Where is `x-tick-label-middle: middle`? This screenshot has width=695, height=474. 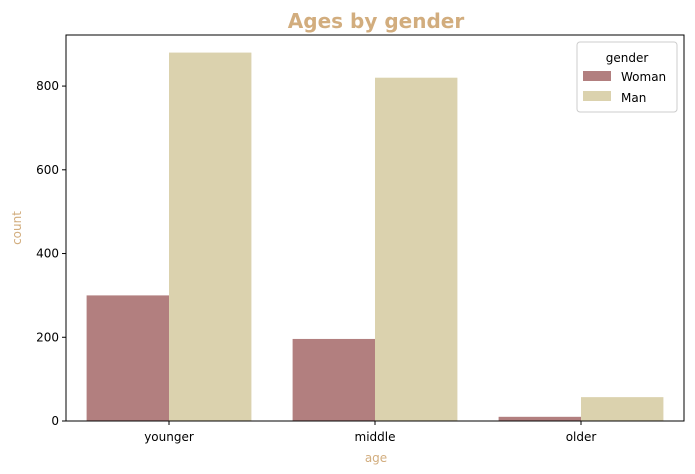 x-tick-label-middle: middle is located at coordinates (375, 437).